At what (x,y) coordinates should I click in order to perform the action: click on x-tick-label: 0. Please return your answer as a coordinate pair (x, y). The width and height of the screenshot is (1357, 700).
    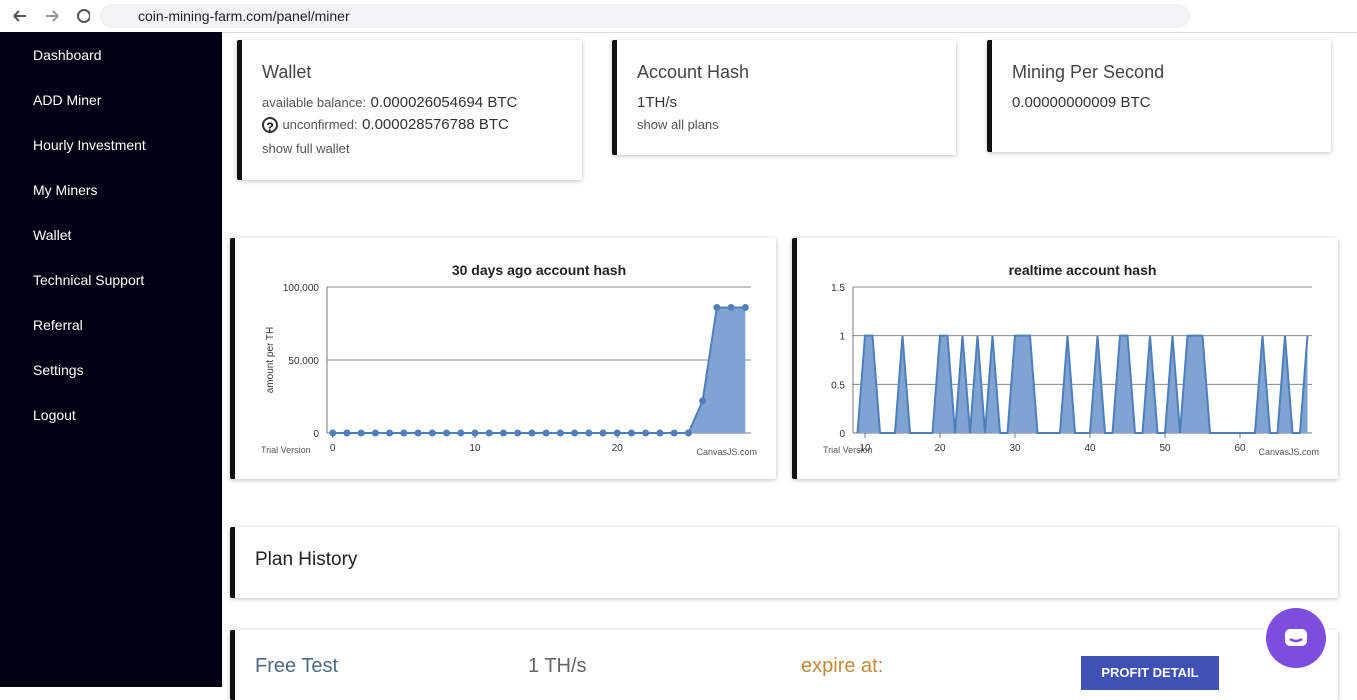
    Looking at the image, I should click on (333, 448).